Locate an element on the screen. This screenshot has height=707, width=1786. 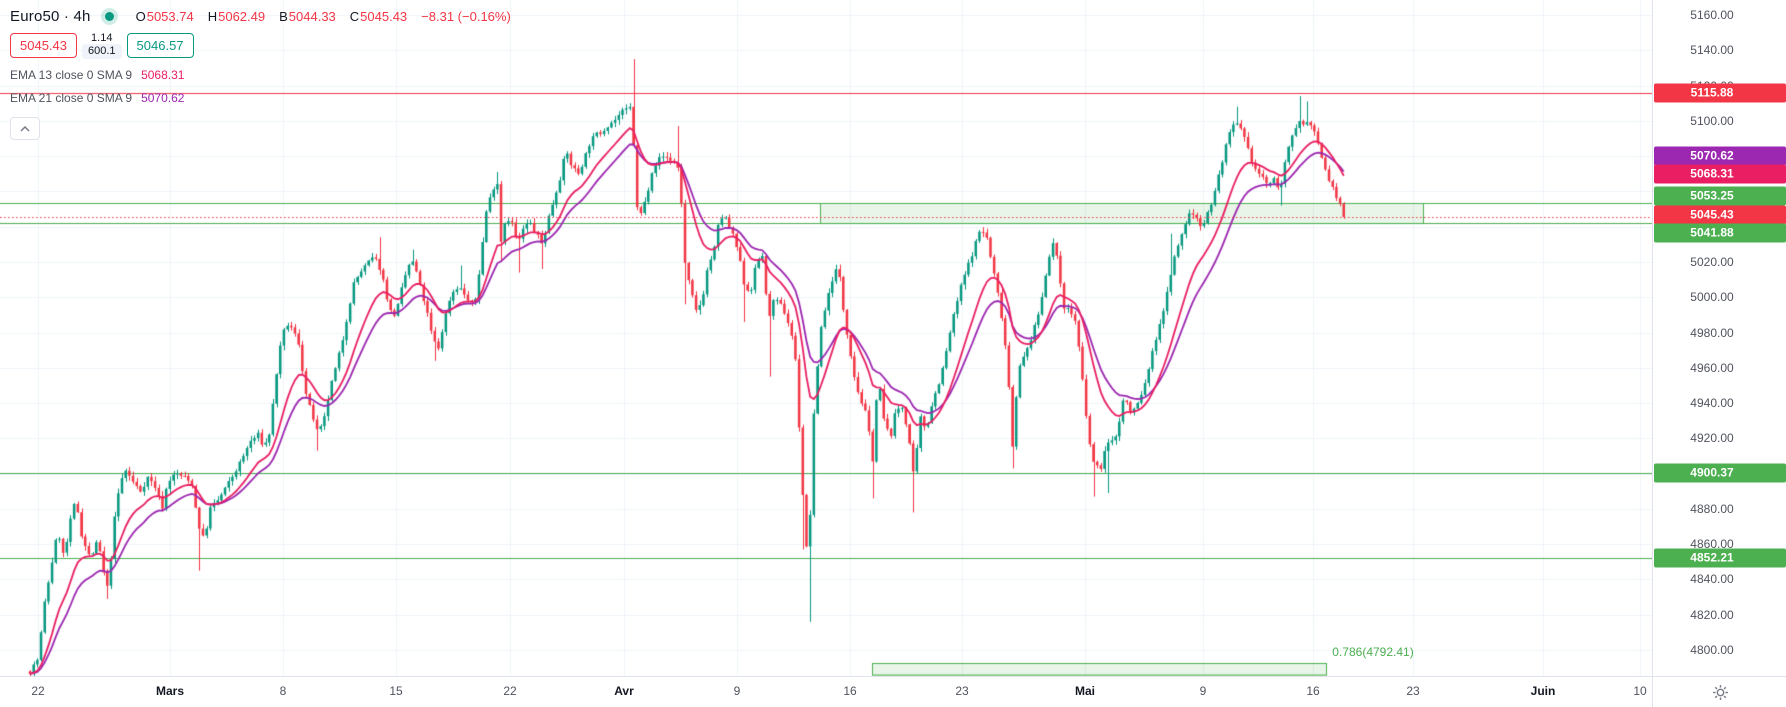
time-tick-label: 8 is located at coordinates (283, 691).